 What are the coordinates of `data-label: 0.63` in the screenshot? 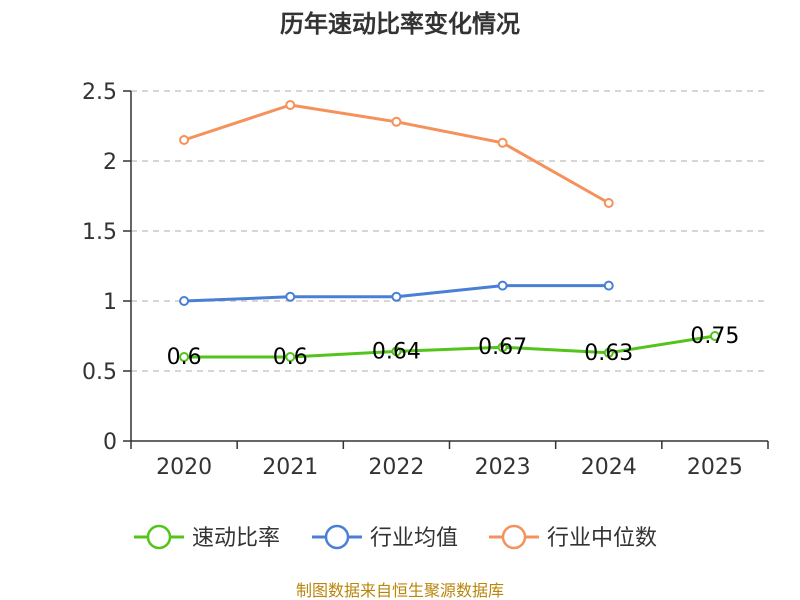 It's located at (608, 353).